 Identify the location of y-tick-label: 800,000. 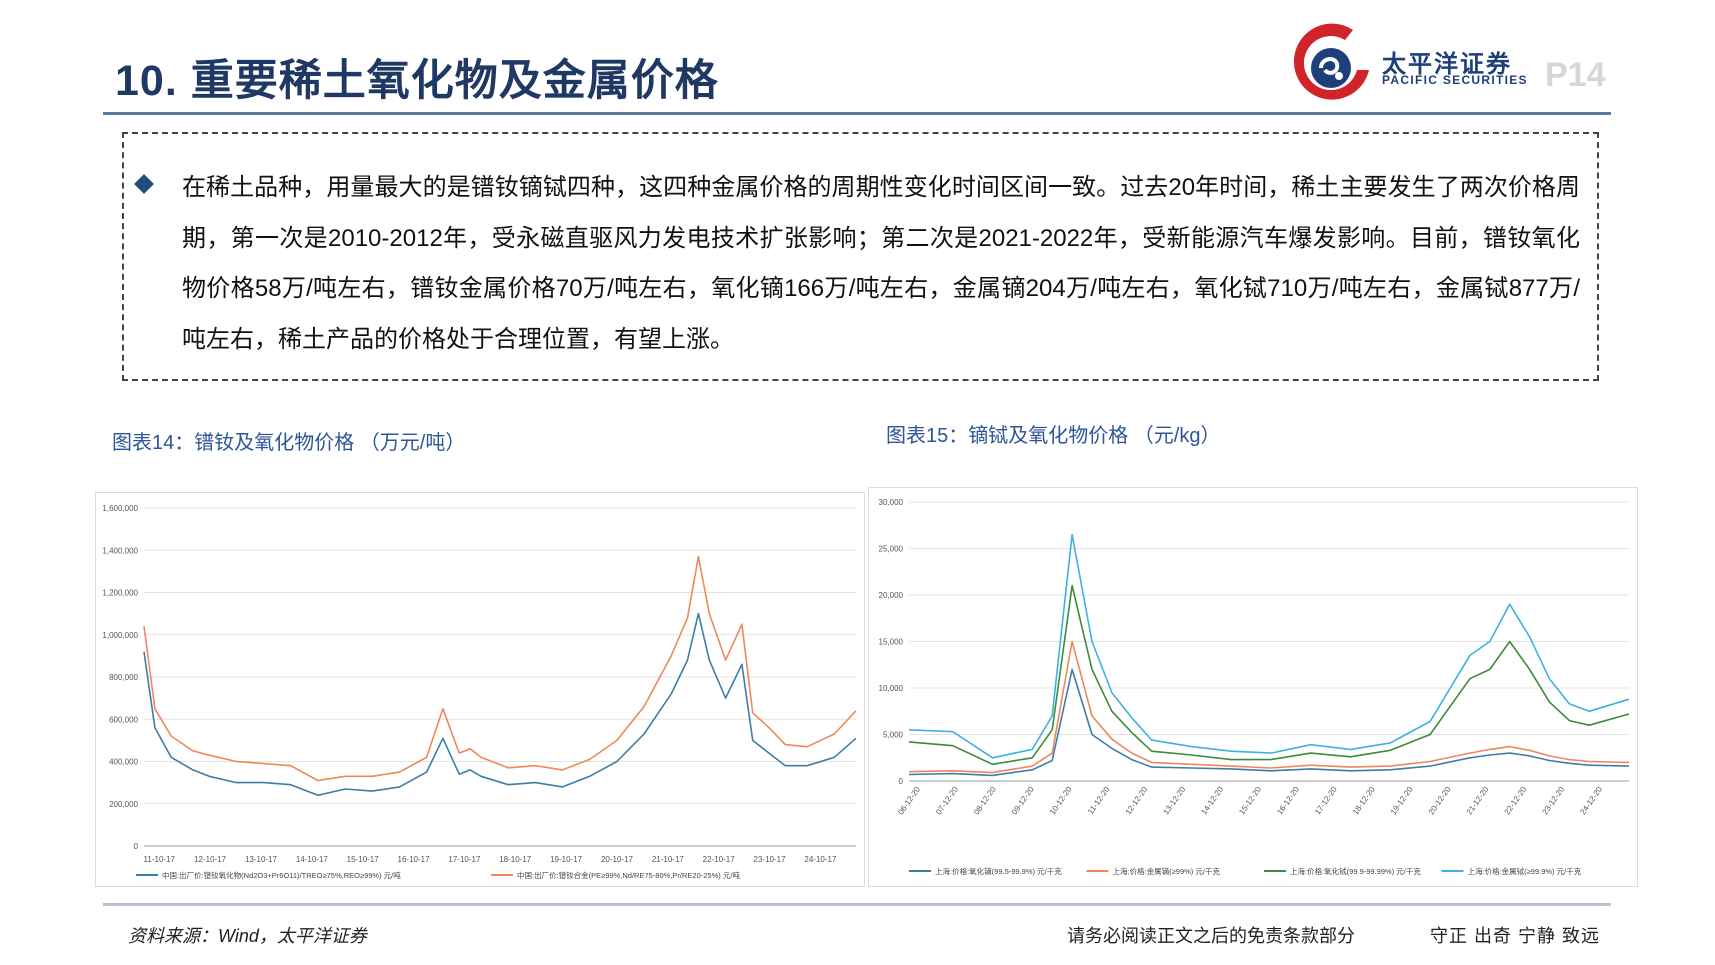
(123, 677).